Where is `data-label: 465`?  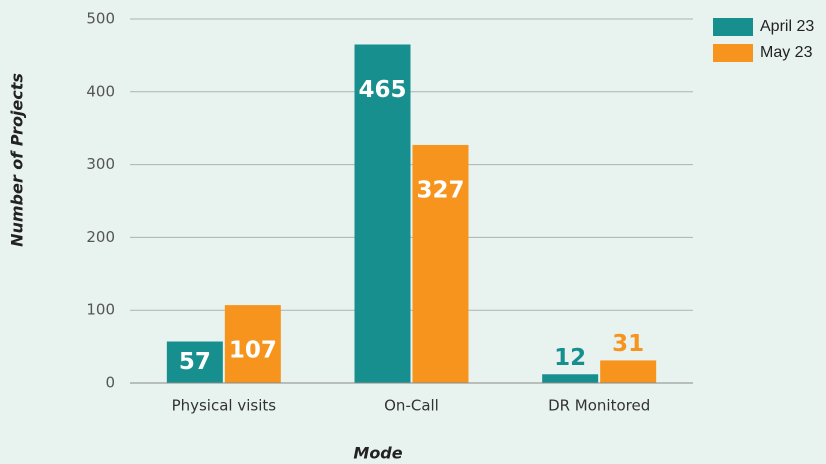 data-label: 465 is located at coordinates (382, 90).